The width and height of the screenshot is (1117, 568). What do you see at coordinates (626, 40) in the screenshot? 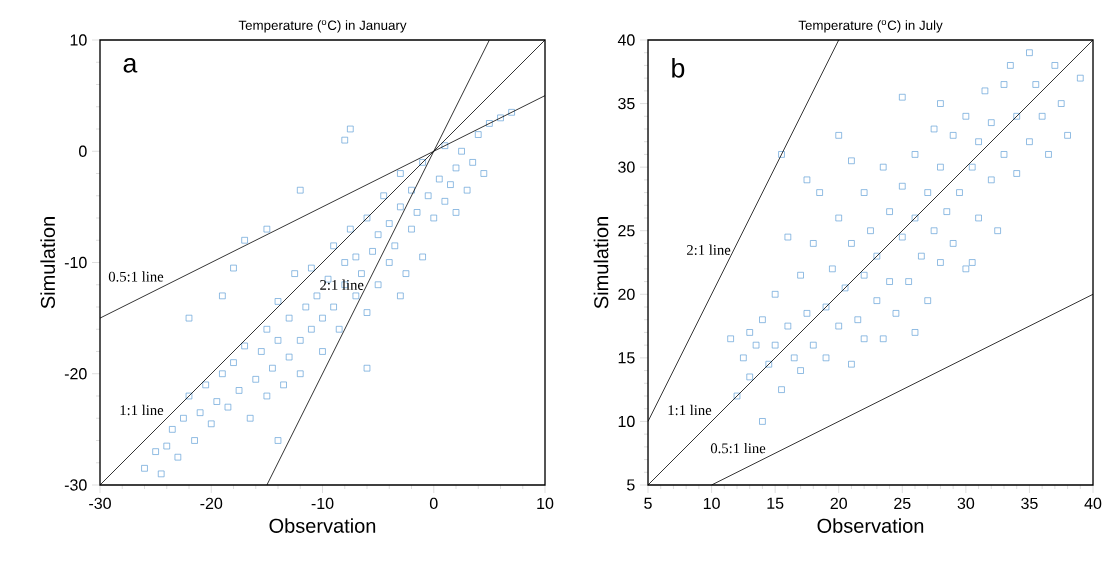
I see `y-tick-label: 40` at bounding box center [626, 40].